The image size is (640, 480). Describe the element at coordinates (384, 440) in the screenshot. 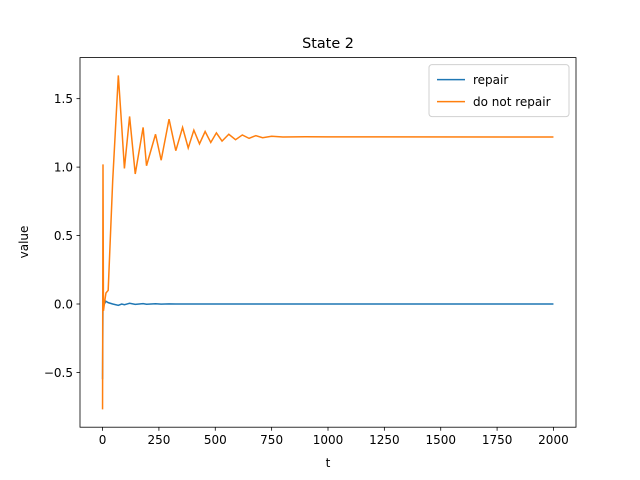

I see `x-tick-label: 1250` at that location.